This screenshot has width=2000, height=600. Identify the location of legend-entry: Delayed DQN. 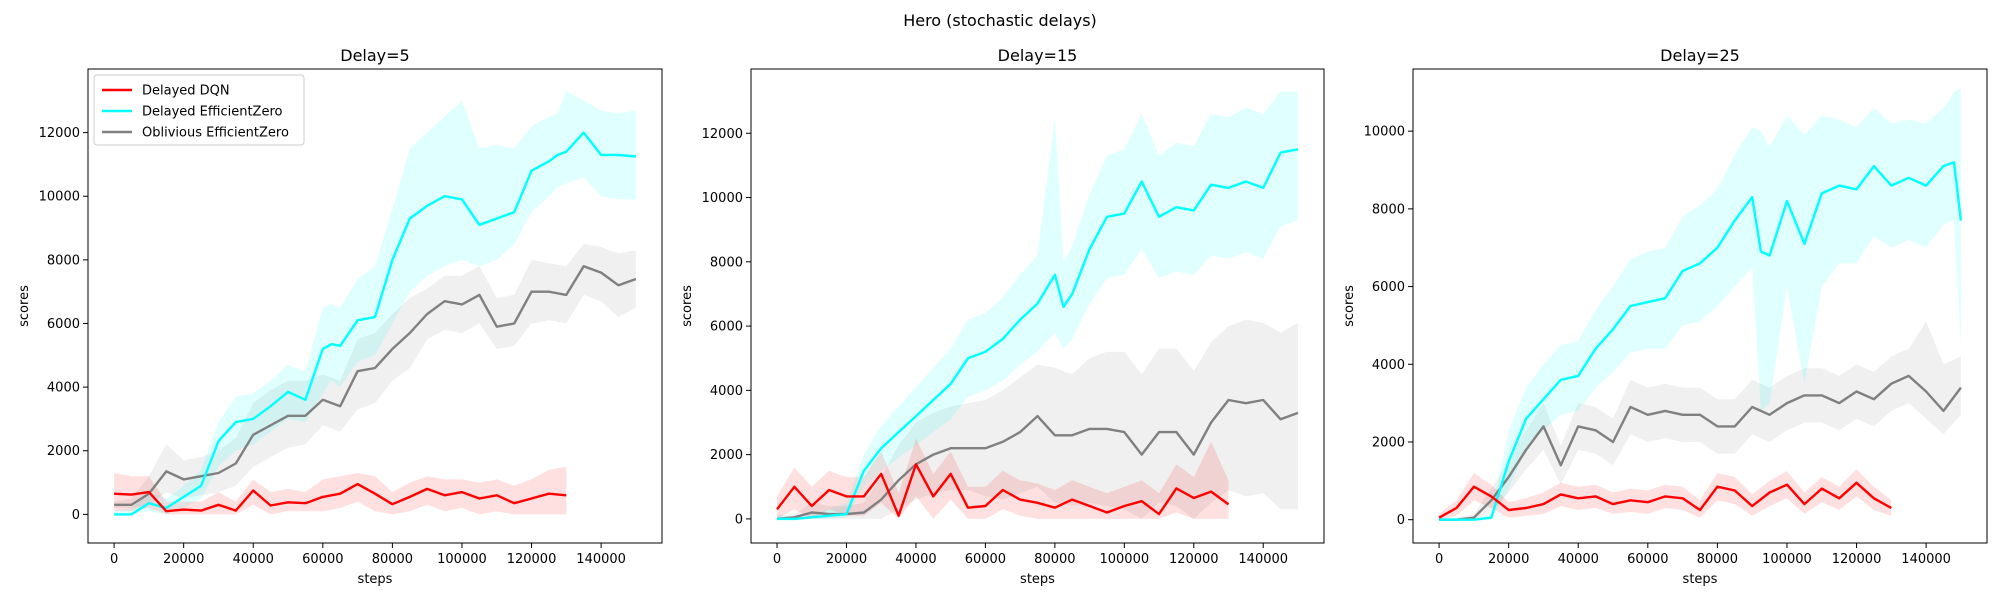
(166, 91).